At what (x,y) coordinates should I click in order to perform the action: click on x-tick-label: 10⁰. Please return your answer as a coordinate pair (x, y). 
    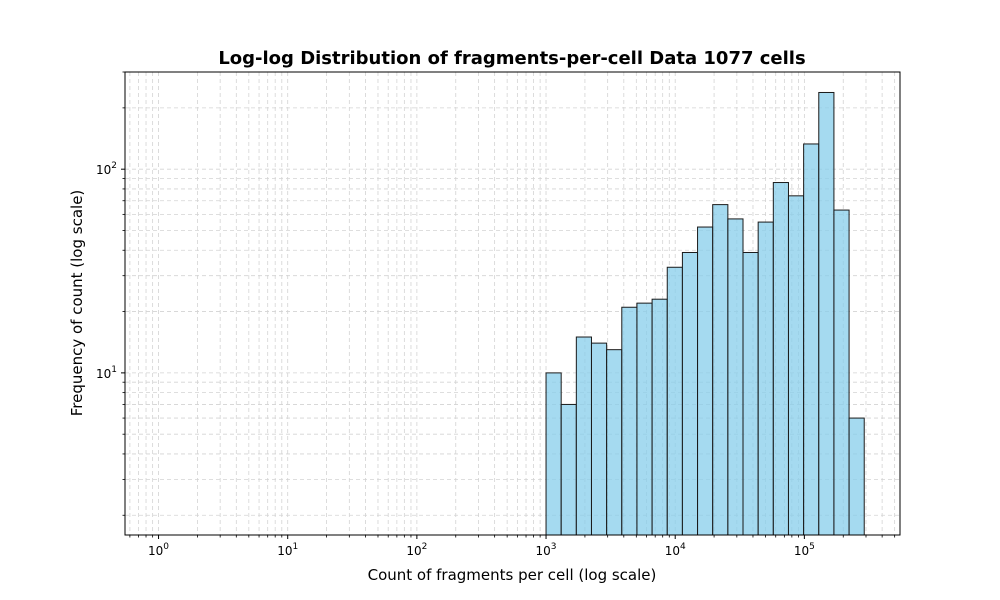
    Looking at the image, I should click on (158, 550).